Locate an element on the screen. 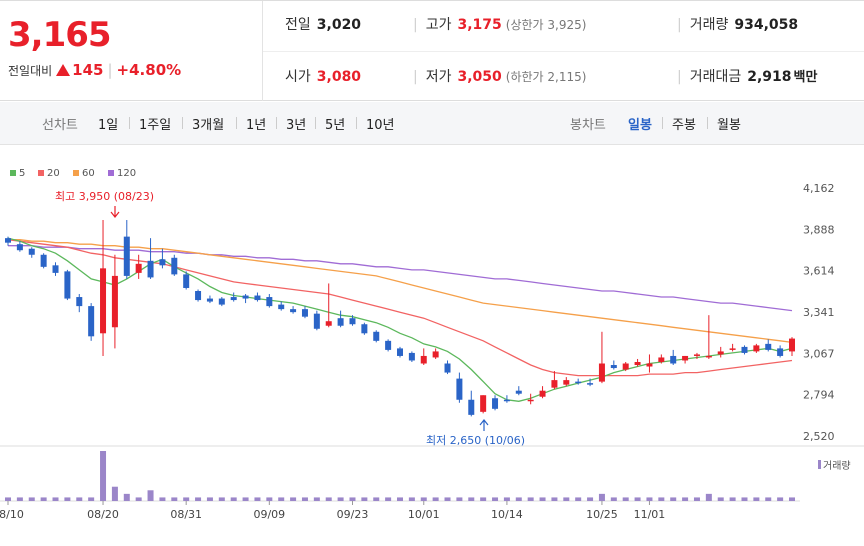 This screenshot has width=864, height=546. y-tick-label: 2,520 is located at coordinates (819, 436).